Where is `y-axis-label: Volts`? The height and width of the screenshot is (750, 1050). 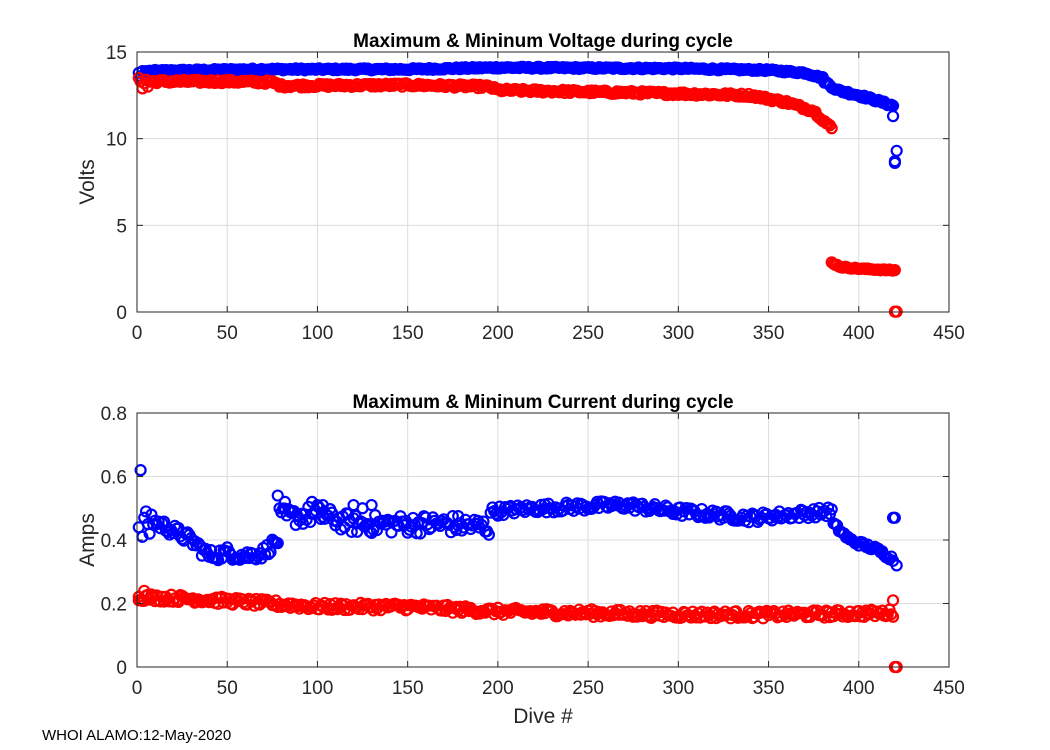 y-axis-label: Volts is located at coordinates (87, 182).